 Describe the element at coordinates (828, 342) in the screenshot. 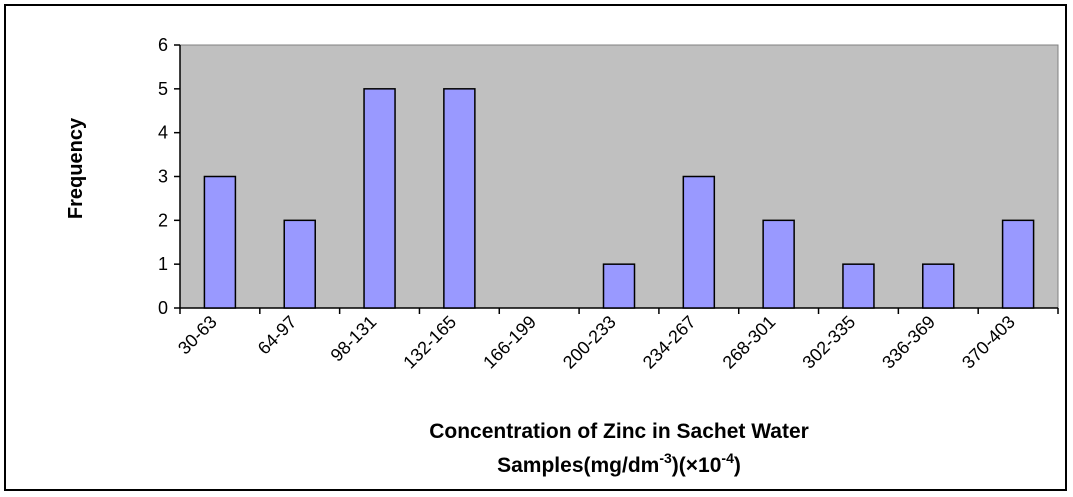

I see `x-tick-label: 302-335` at that location.